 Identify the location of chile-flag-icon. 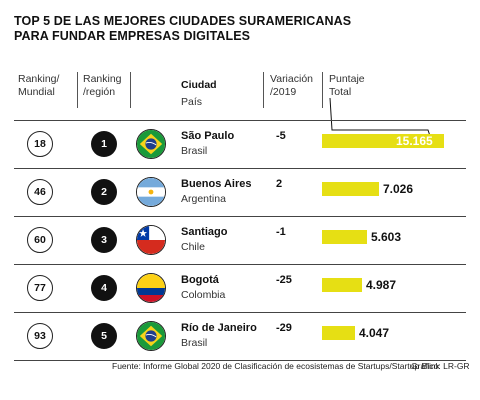
(151, 240).